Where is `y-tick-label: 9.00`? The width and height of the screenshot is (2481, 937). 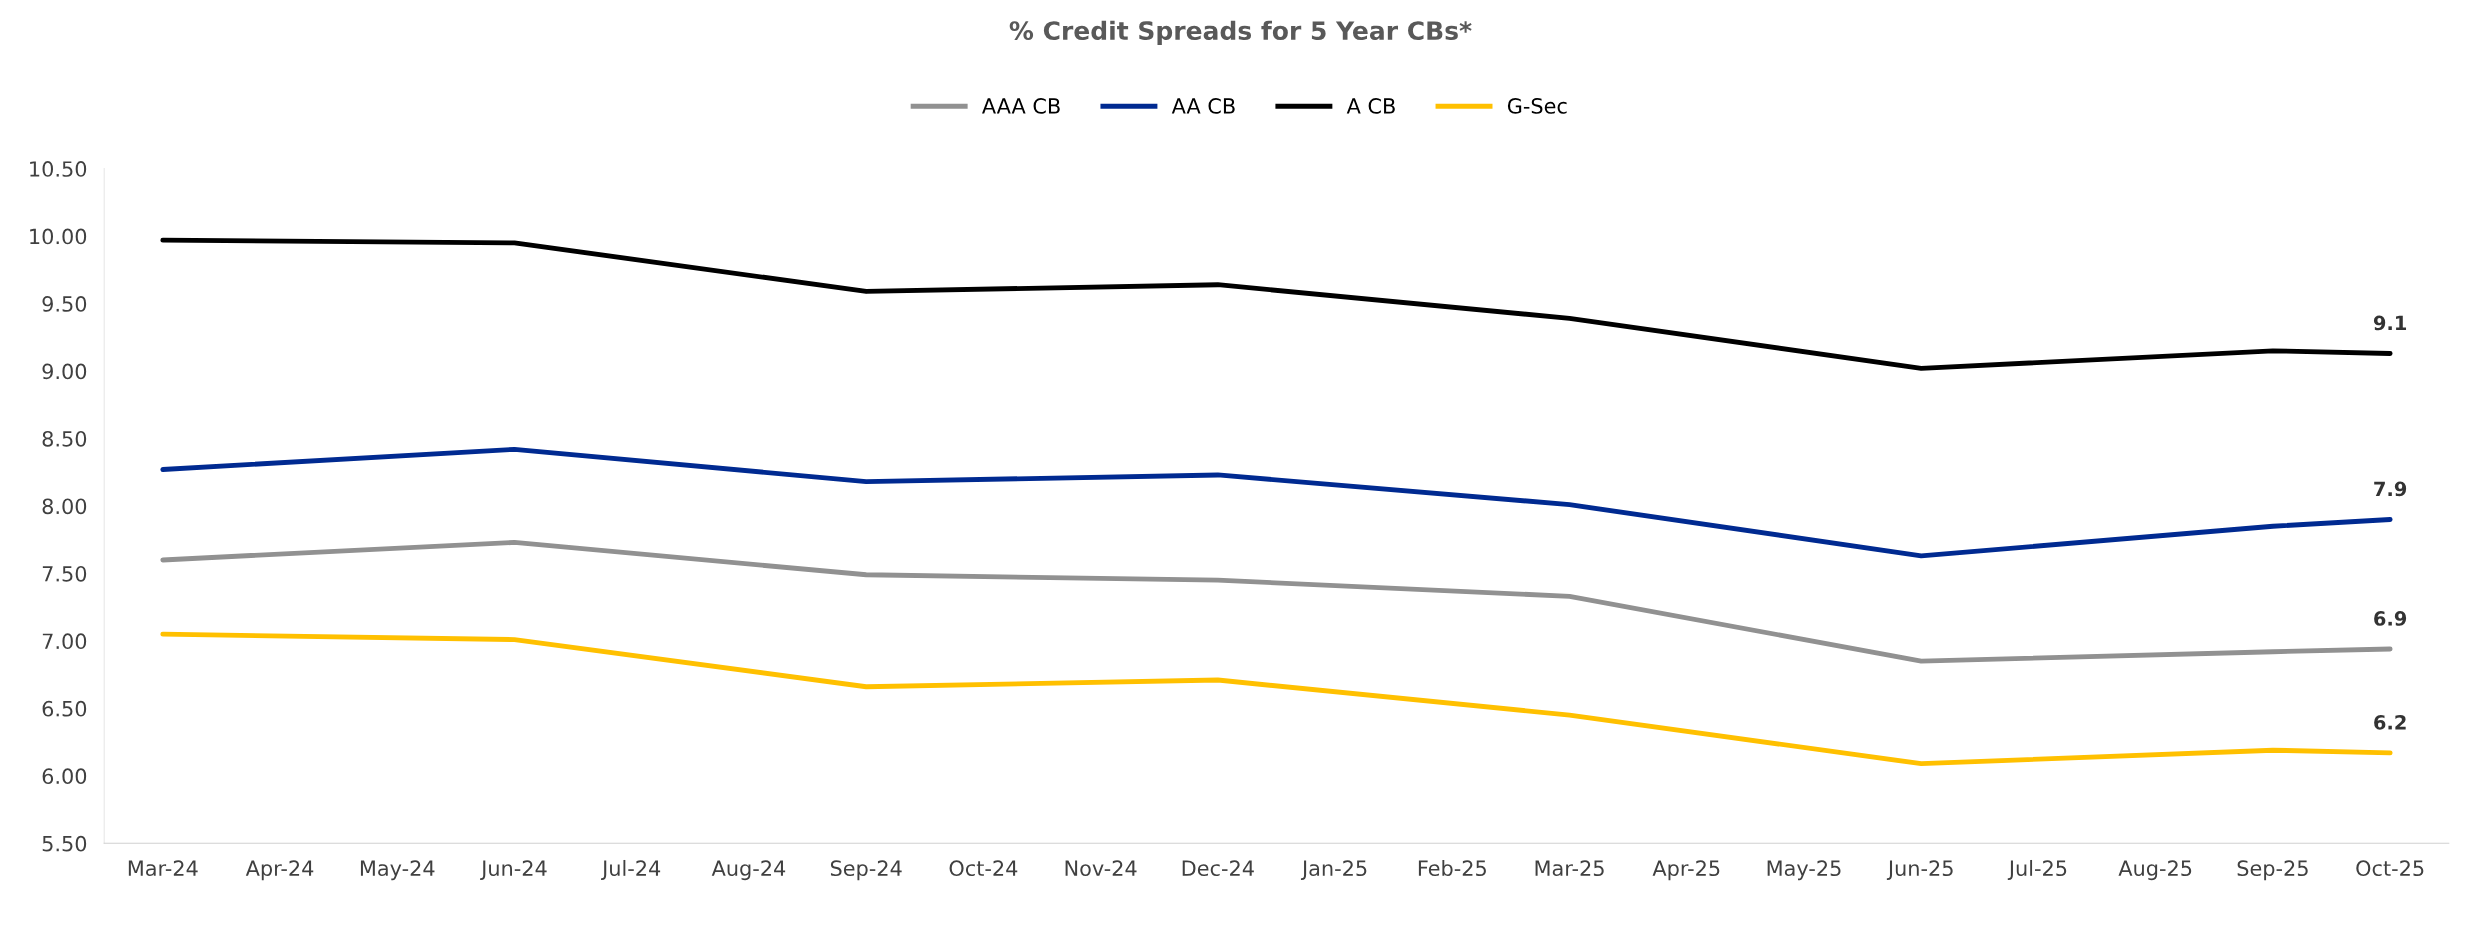
y-tick-label: 9.00 is located at coordinates (64, 371).